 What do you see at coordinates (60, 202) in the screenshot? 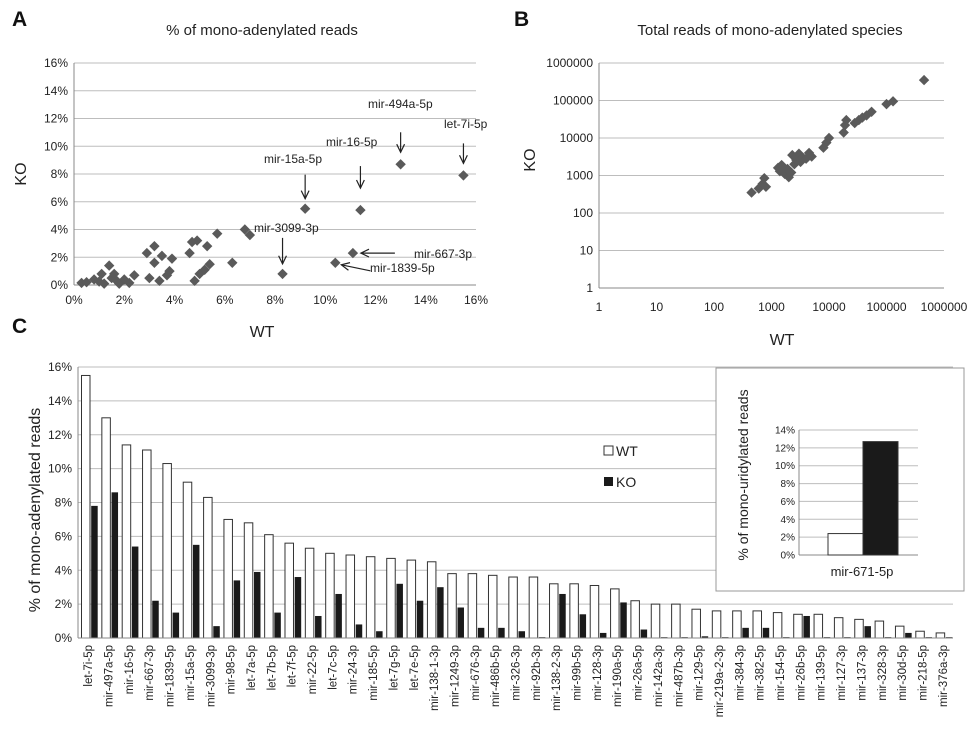
I see `y-tick-label: 6%` at bounding box center [60, 202].